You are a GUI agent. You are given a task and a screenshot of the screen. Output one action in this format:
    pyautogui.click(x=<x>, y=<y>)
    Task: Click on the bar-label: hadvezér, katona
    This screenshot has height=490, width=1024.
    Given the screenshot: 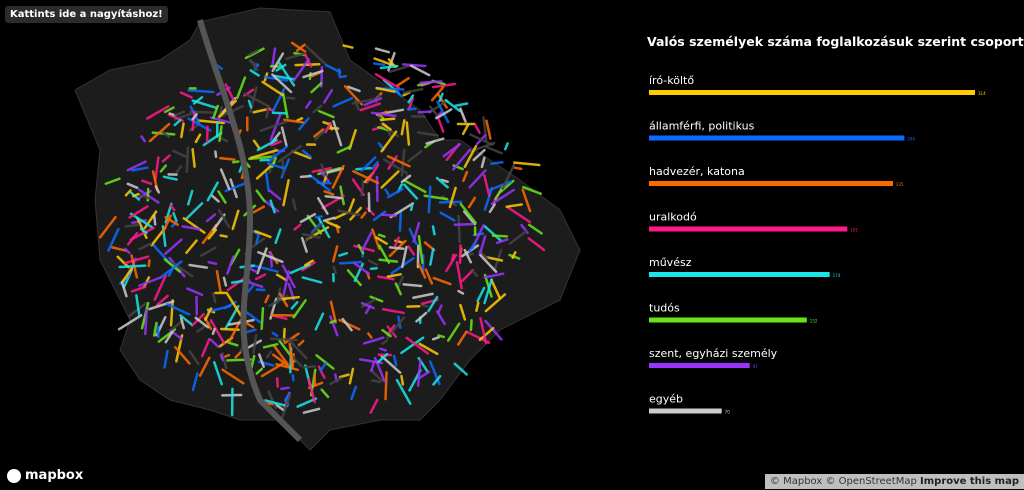 What is the action you would take?
    pyautogui.click(x=697, y=171)
    